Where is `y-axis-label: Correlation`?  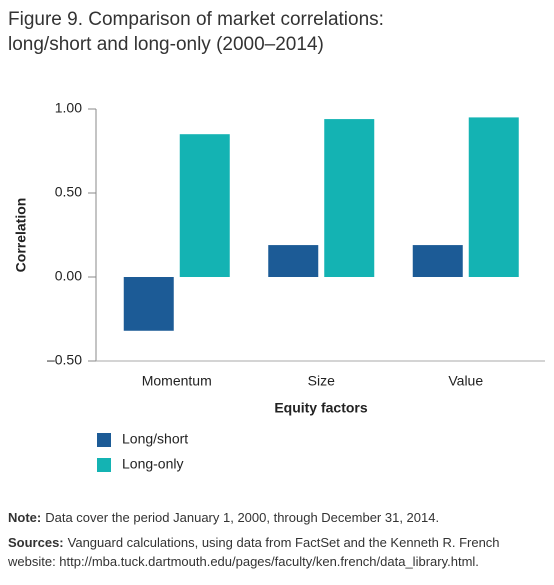 y-axis-label: Correlation is located at coordinates (21, 235).